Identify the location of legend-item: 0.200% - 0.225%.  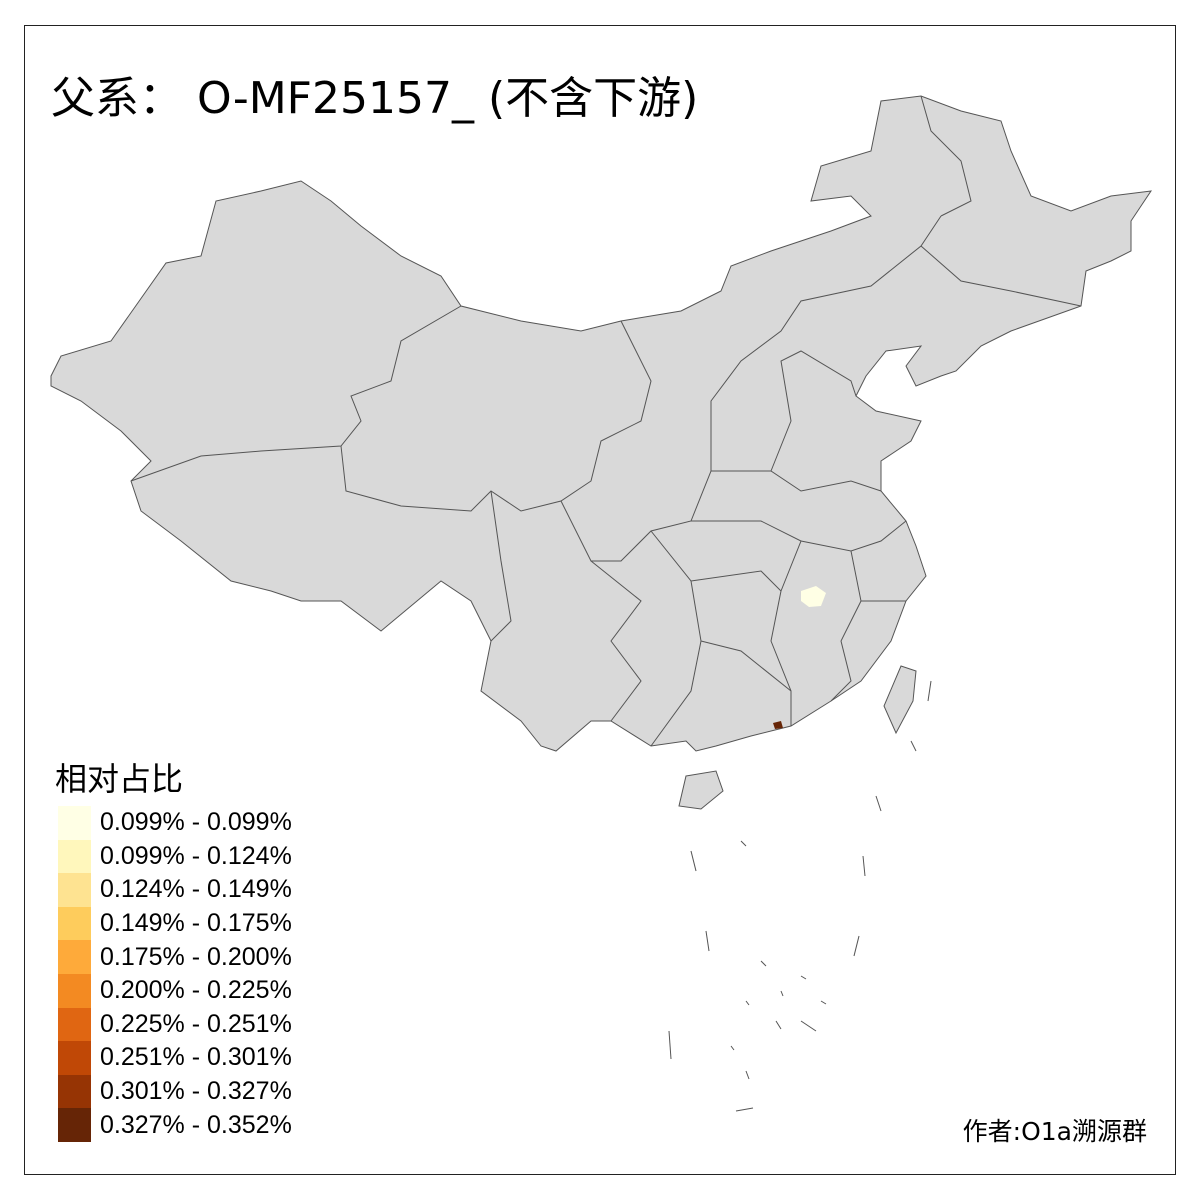
(175, 990).